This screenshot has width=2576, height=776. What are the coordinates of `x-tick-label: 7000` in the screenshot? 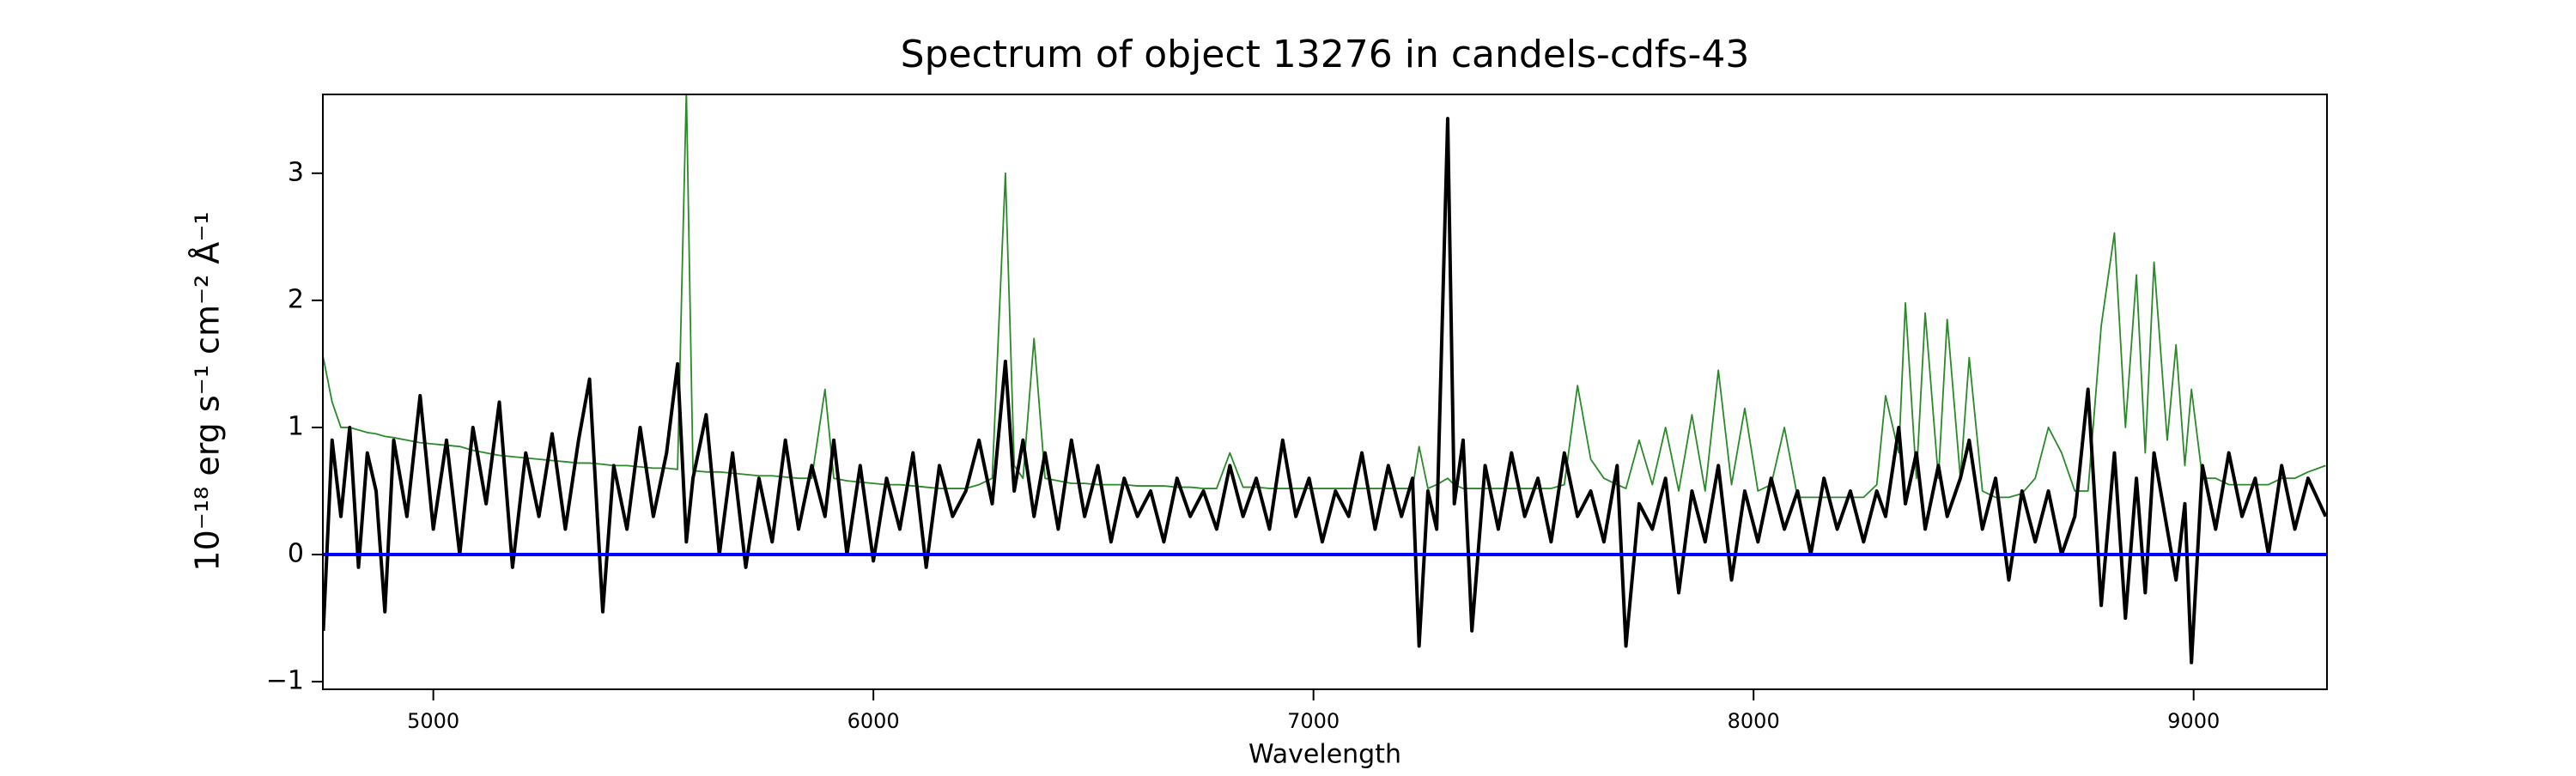 It's located at (1313, 721).